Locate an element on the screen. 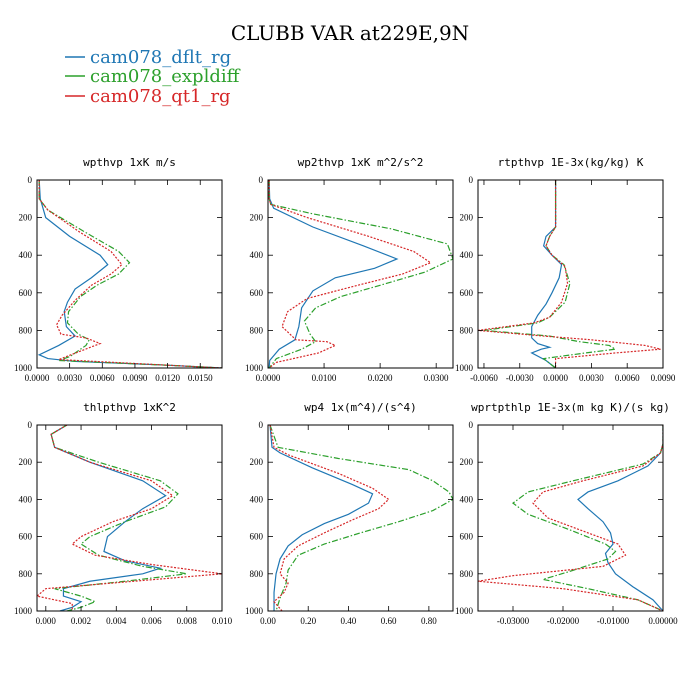  legend-label-expldiff: cam078_expldiff is located at coordinates (165, 76).